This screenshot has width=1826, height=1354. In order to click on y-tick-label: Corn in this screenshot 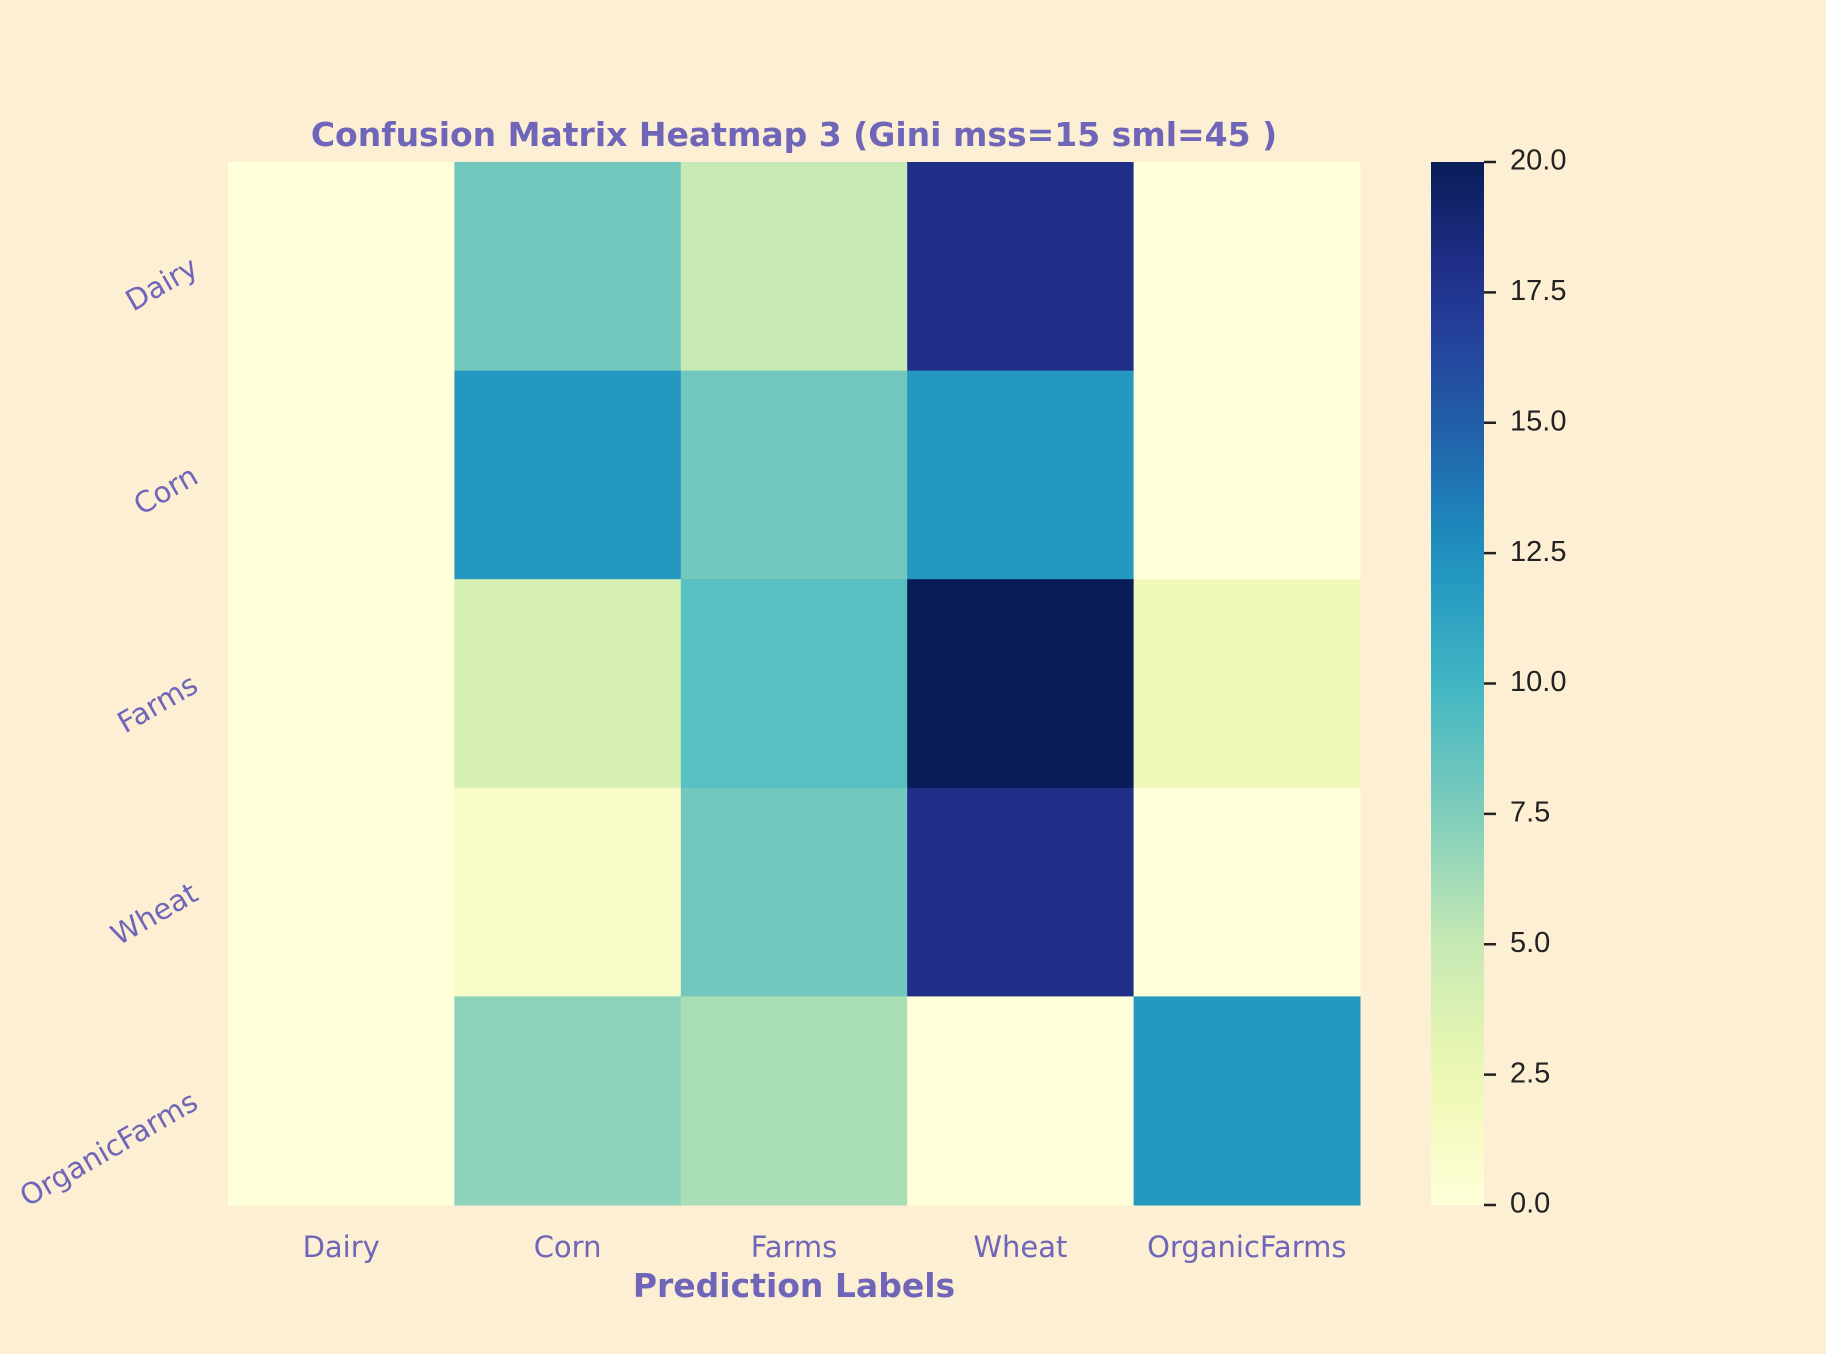, I will do `click(166, 489)`.